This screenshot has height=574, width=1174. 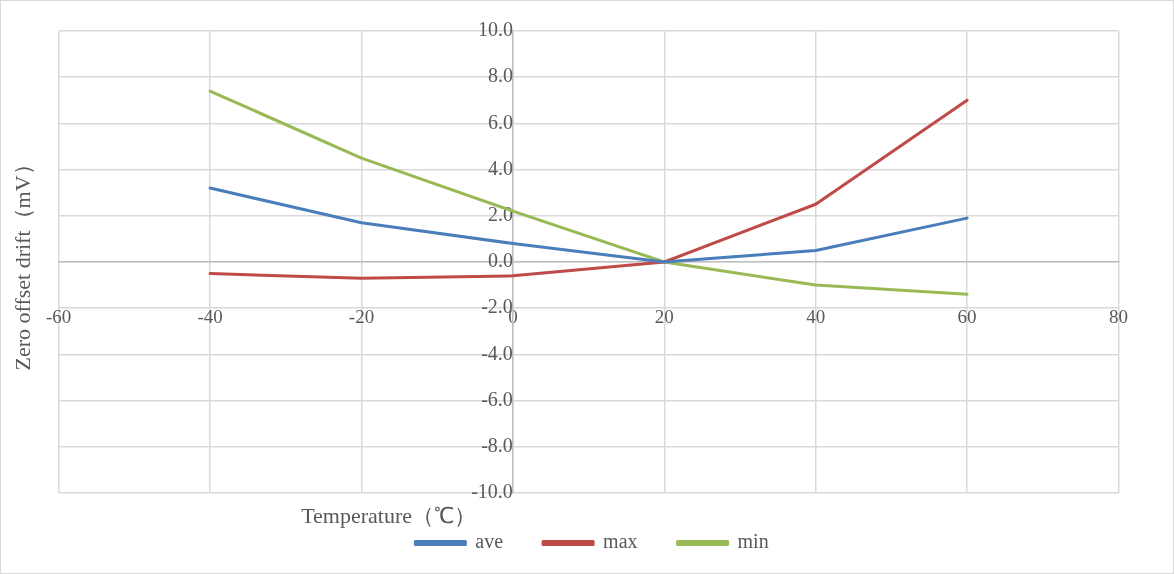 I want to click on x-tick-label: 20, so click(x=664, y=317).